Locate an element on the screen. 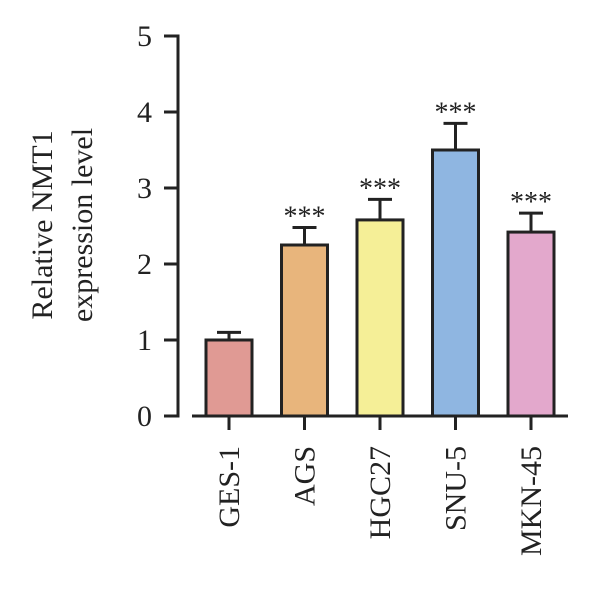  y-tick-label: 4 is located at coordinates (144, 112).